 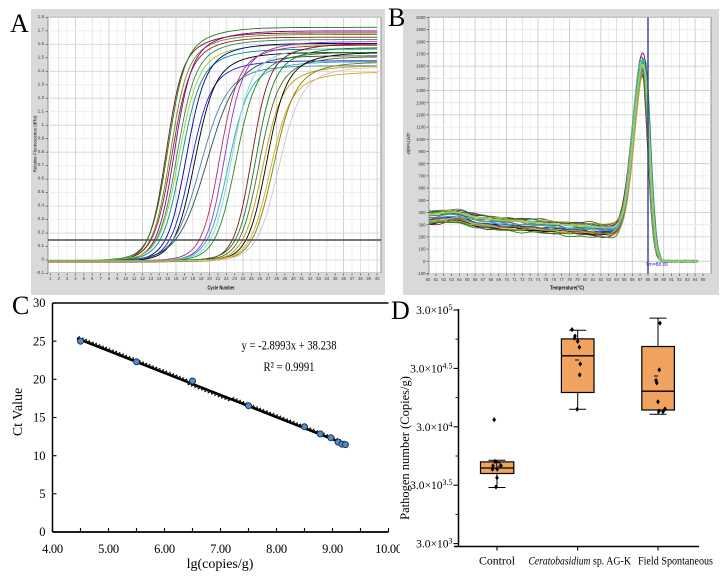 I want to click on svg-text: 0.3, so click(x=41, y=218).